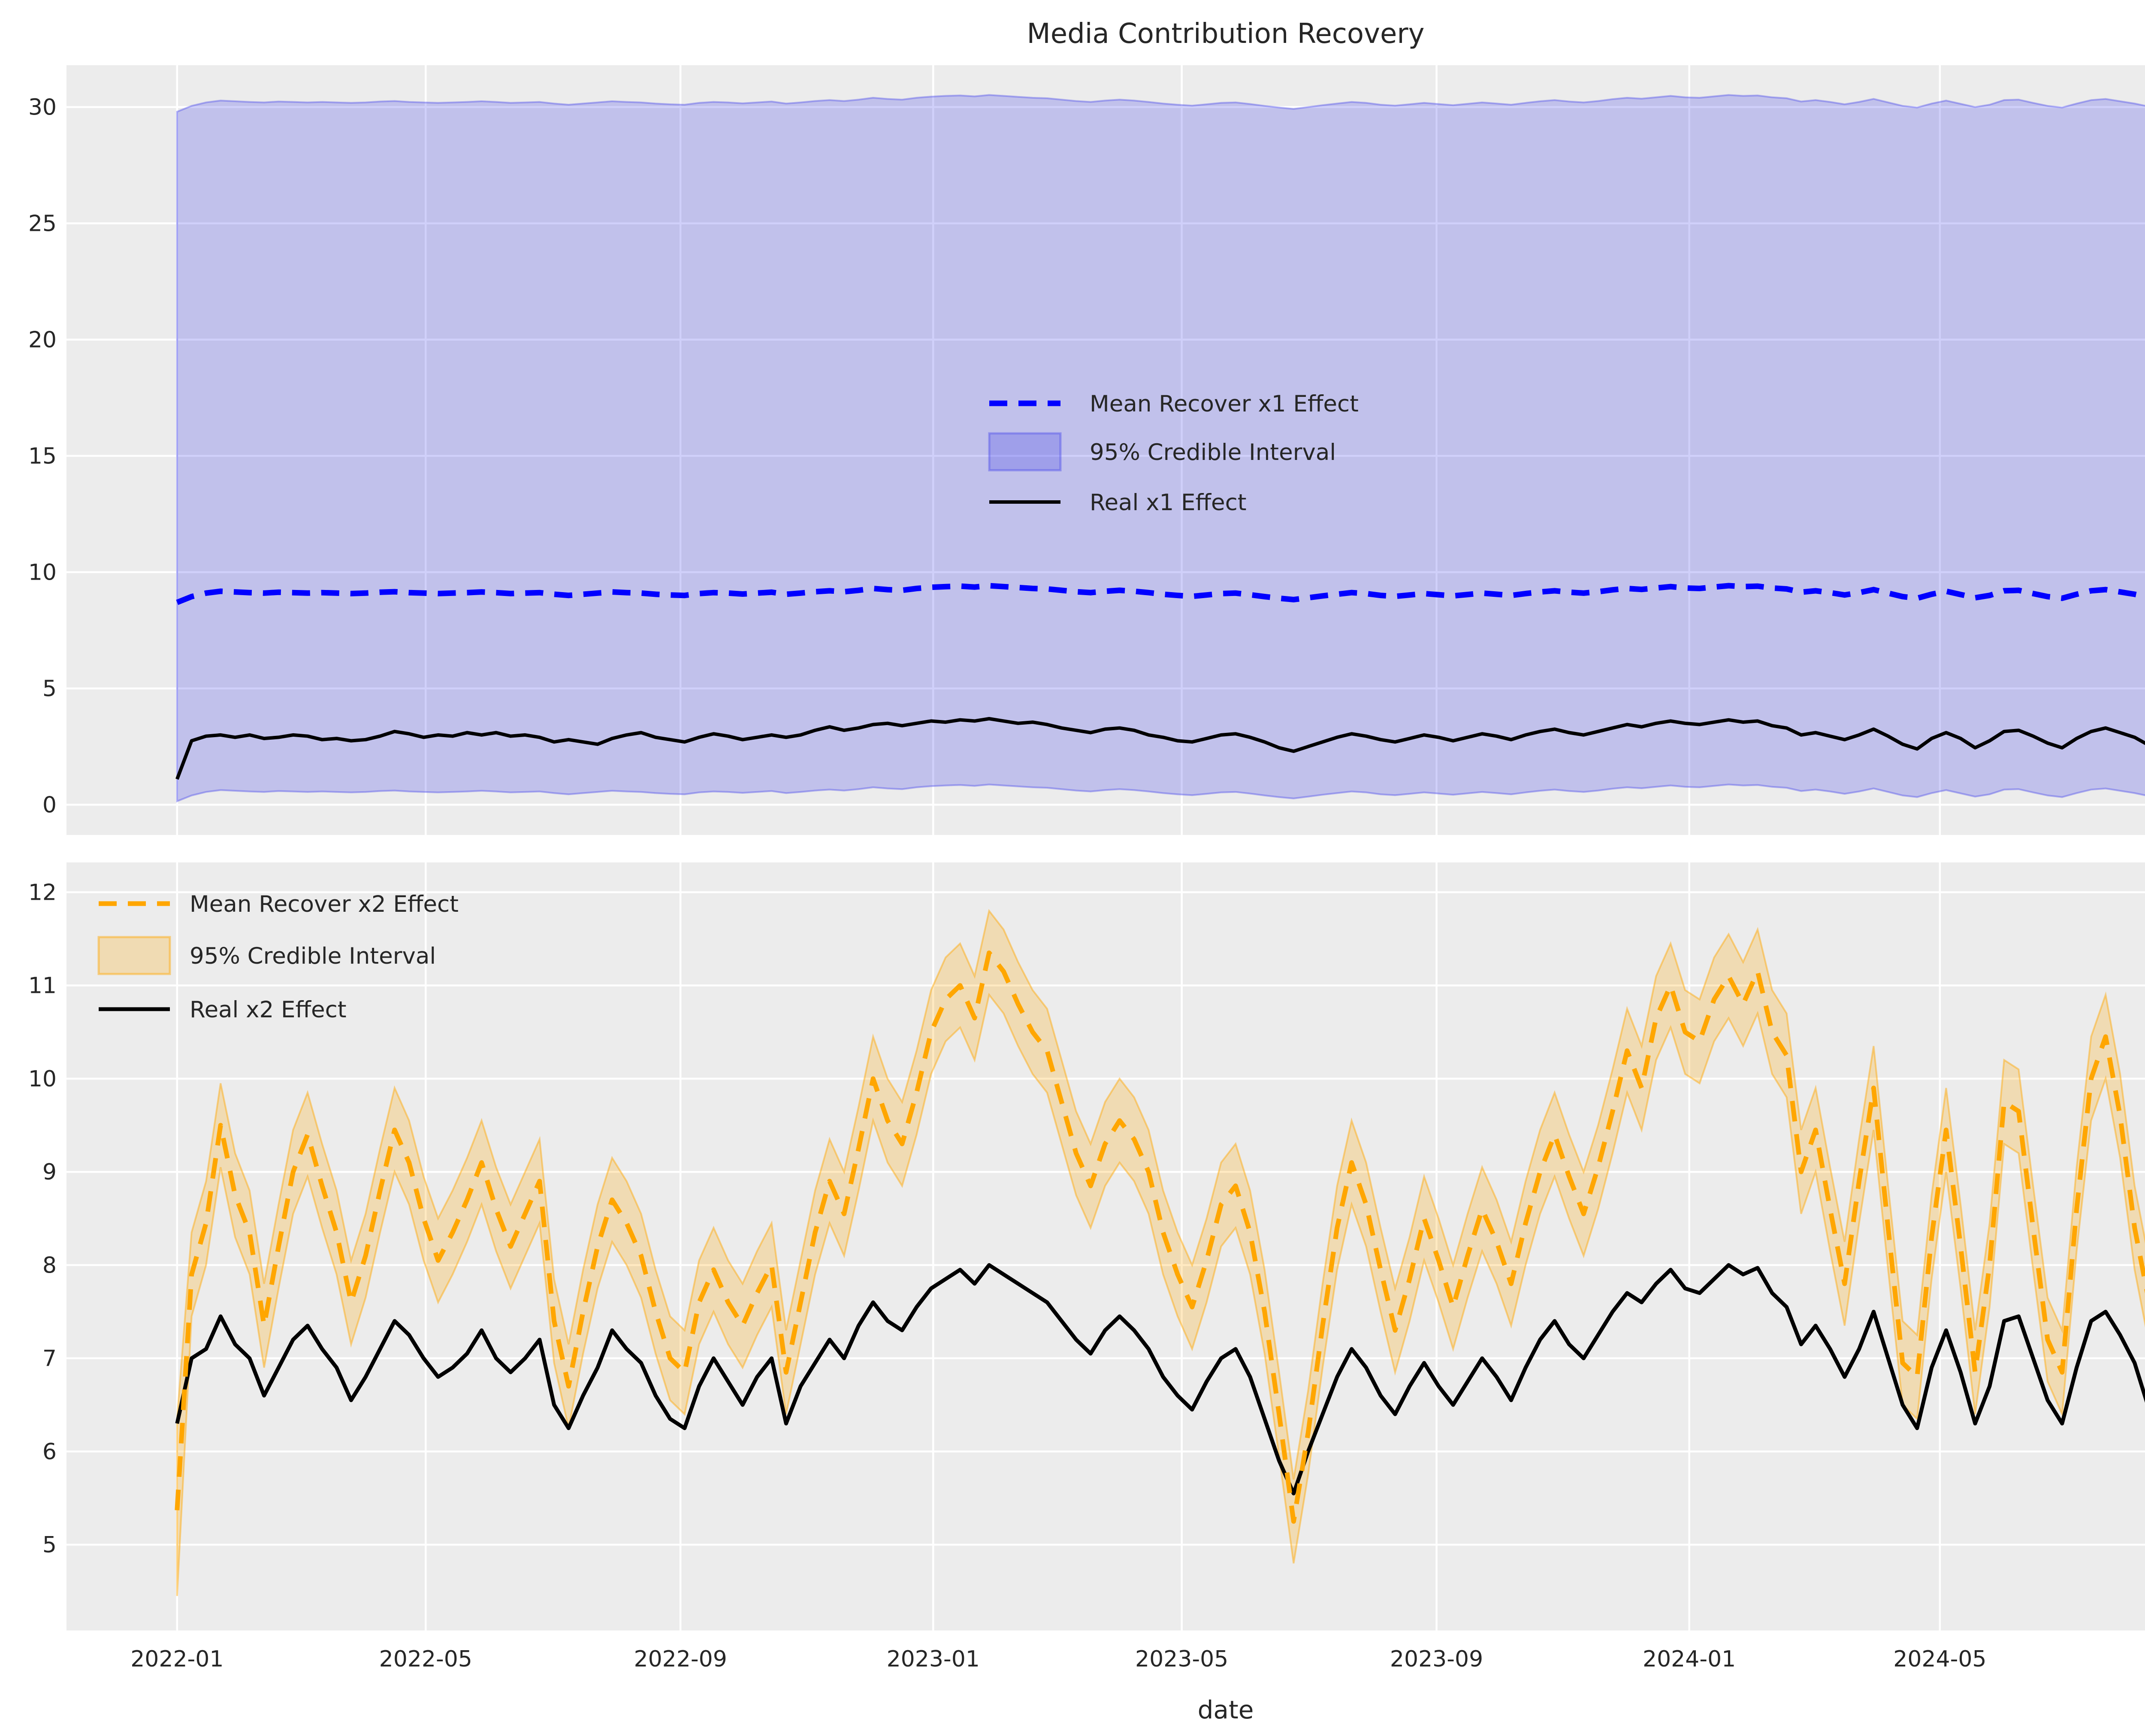  What do you see at coordinates (42, 224) in the screenshot?
I see `ytick-label: 25` at bounding box center [42, 224].